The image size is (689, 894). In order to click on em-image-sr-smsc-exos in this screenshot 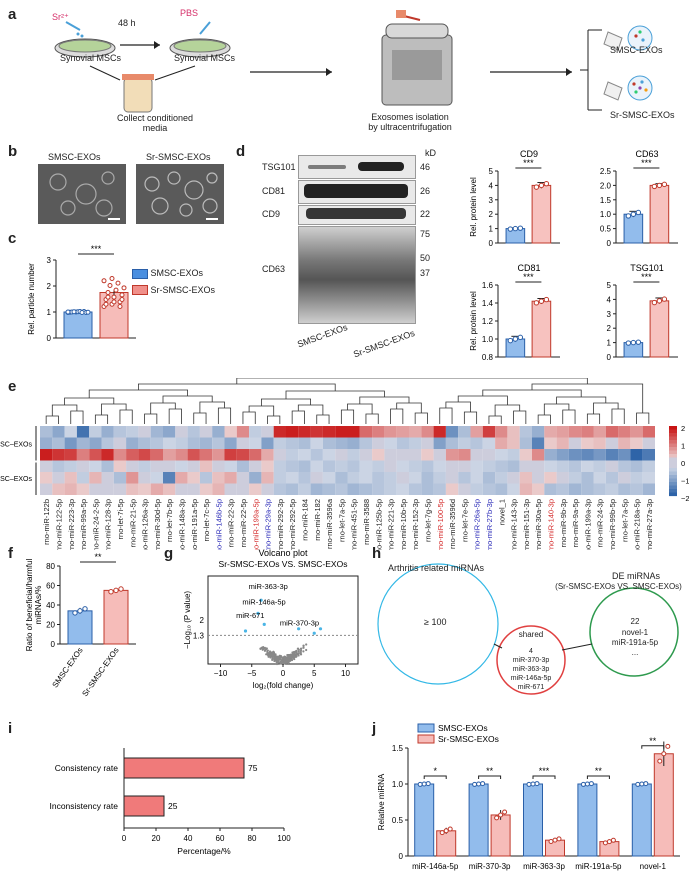, I will do `click(180, 194)`.